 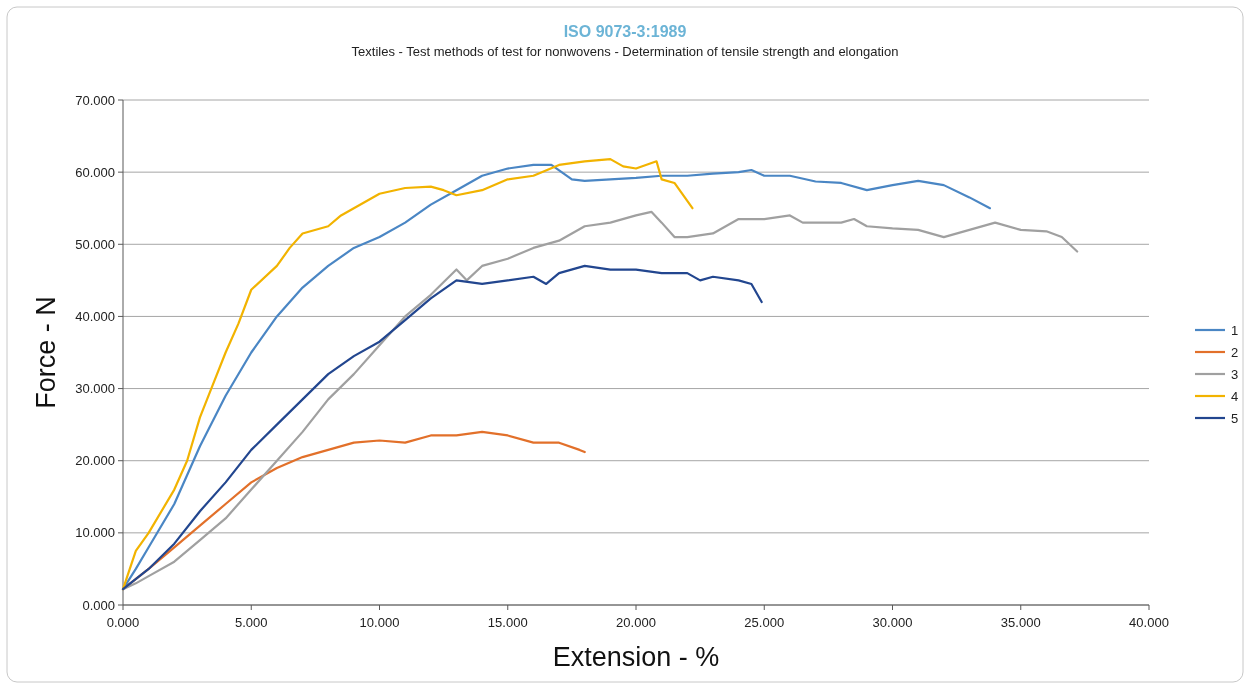 What do you see at coordinates (507, 622) in the screenshot?
I see `x-tick-label: 15.000` at bounding box center [507, 622].